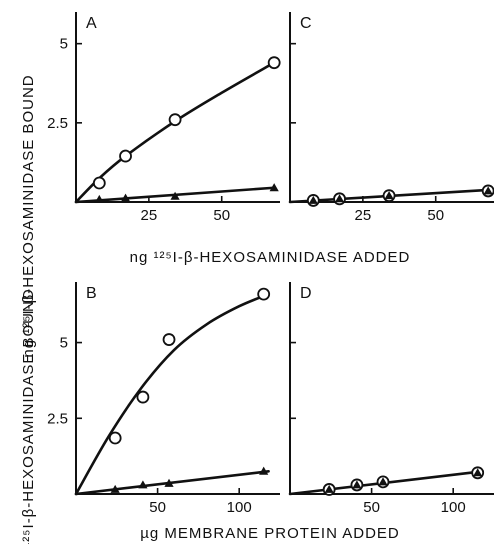 The image size is (494, 544). Describe the element at coordinates (91, 23) in the screenshot. I see `panel-label: A` at that location.